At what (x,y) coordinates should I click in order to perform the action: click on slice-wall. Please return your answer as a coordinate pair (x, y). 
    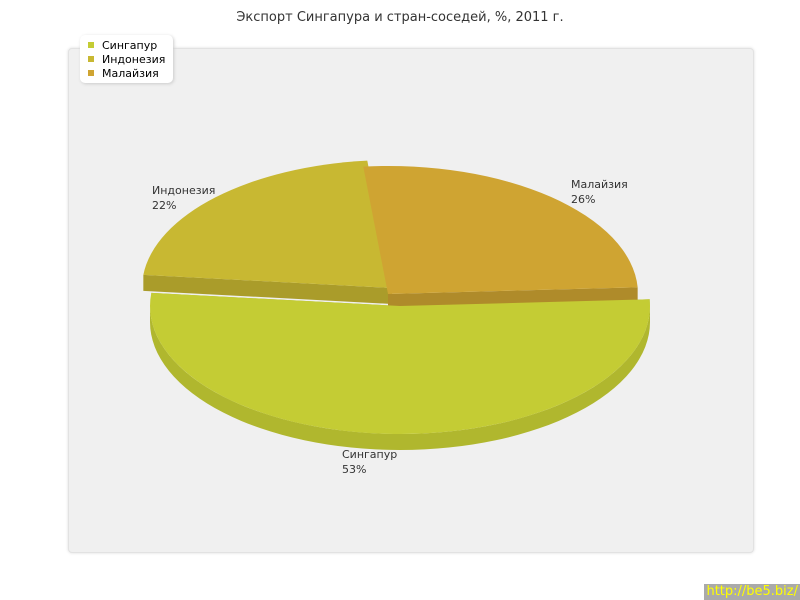
    Looking at the image, I should click on (267, 289).